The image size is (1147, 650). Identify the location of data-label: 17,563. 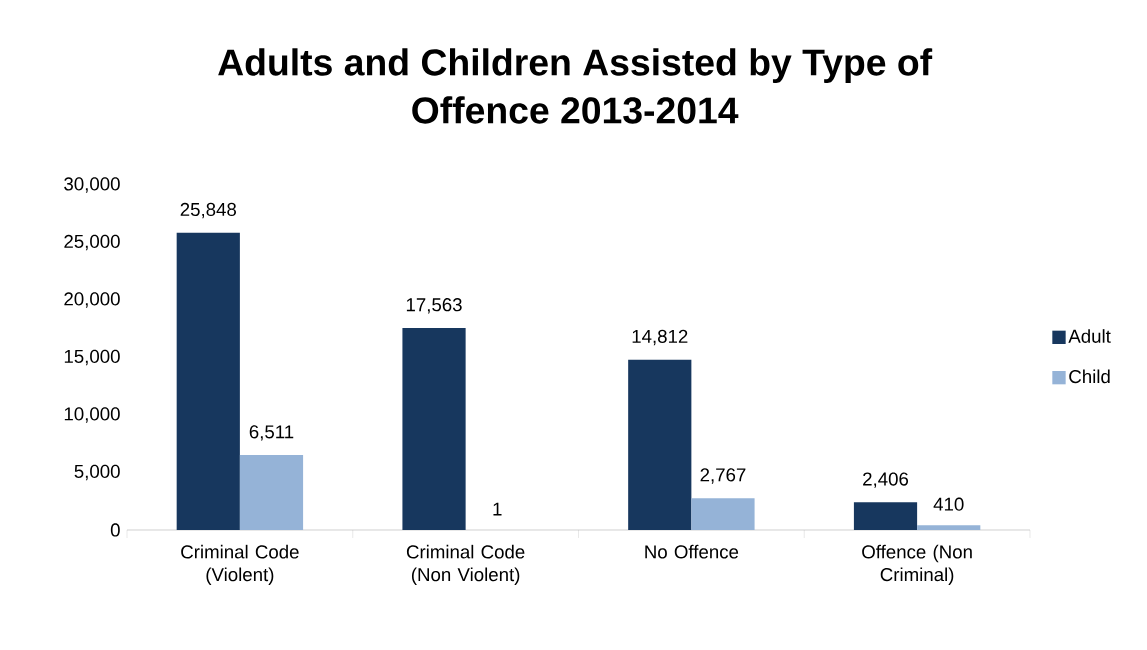
(434, 306).